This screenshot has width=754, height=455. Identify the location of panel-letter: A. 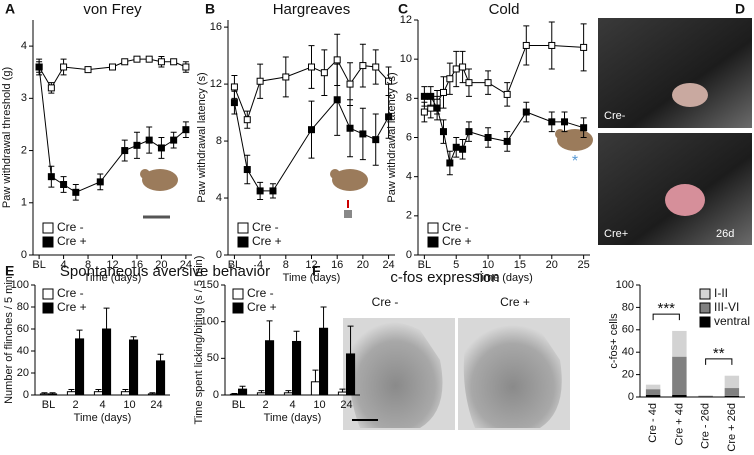
(10, 9).